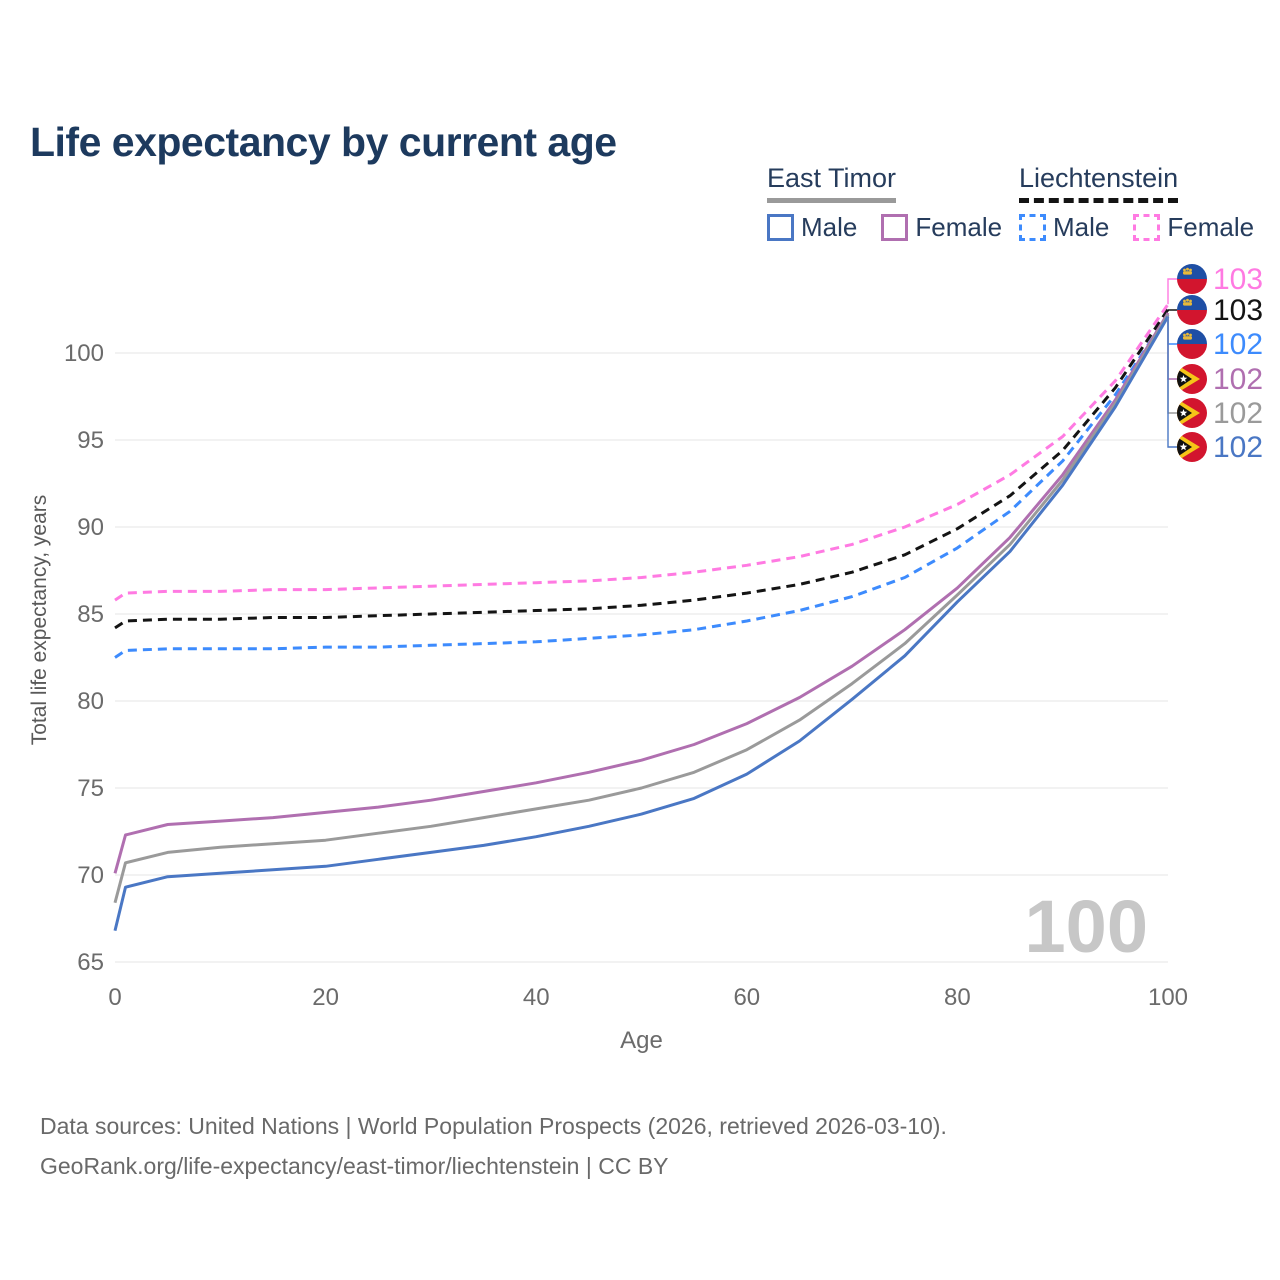 This screenshot has width=1280, height=1280. I want to click on female-solid-swatch-icon, so click(895, 227).